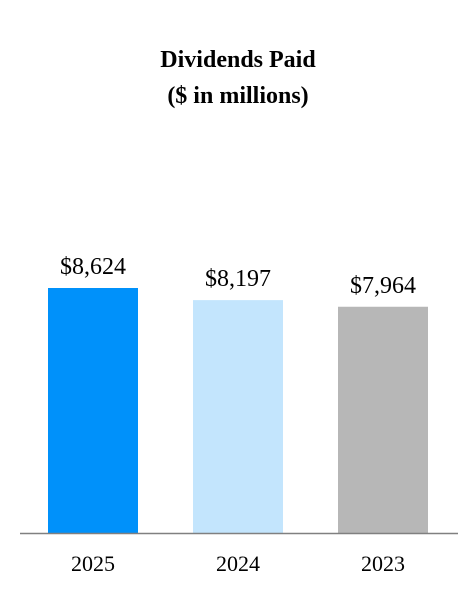 This screenshot has width=476, height=596. Describe the element at coordinates (238, 416) in the screenshot. I see `bar-2024` at that location.